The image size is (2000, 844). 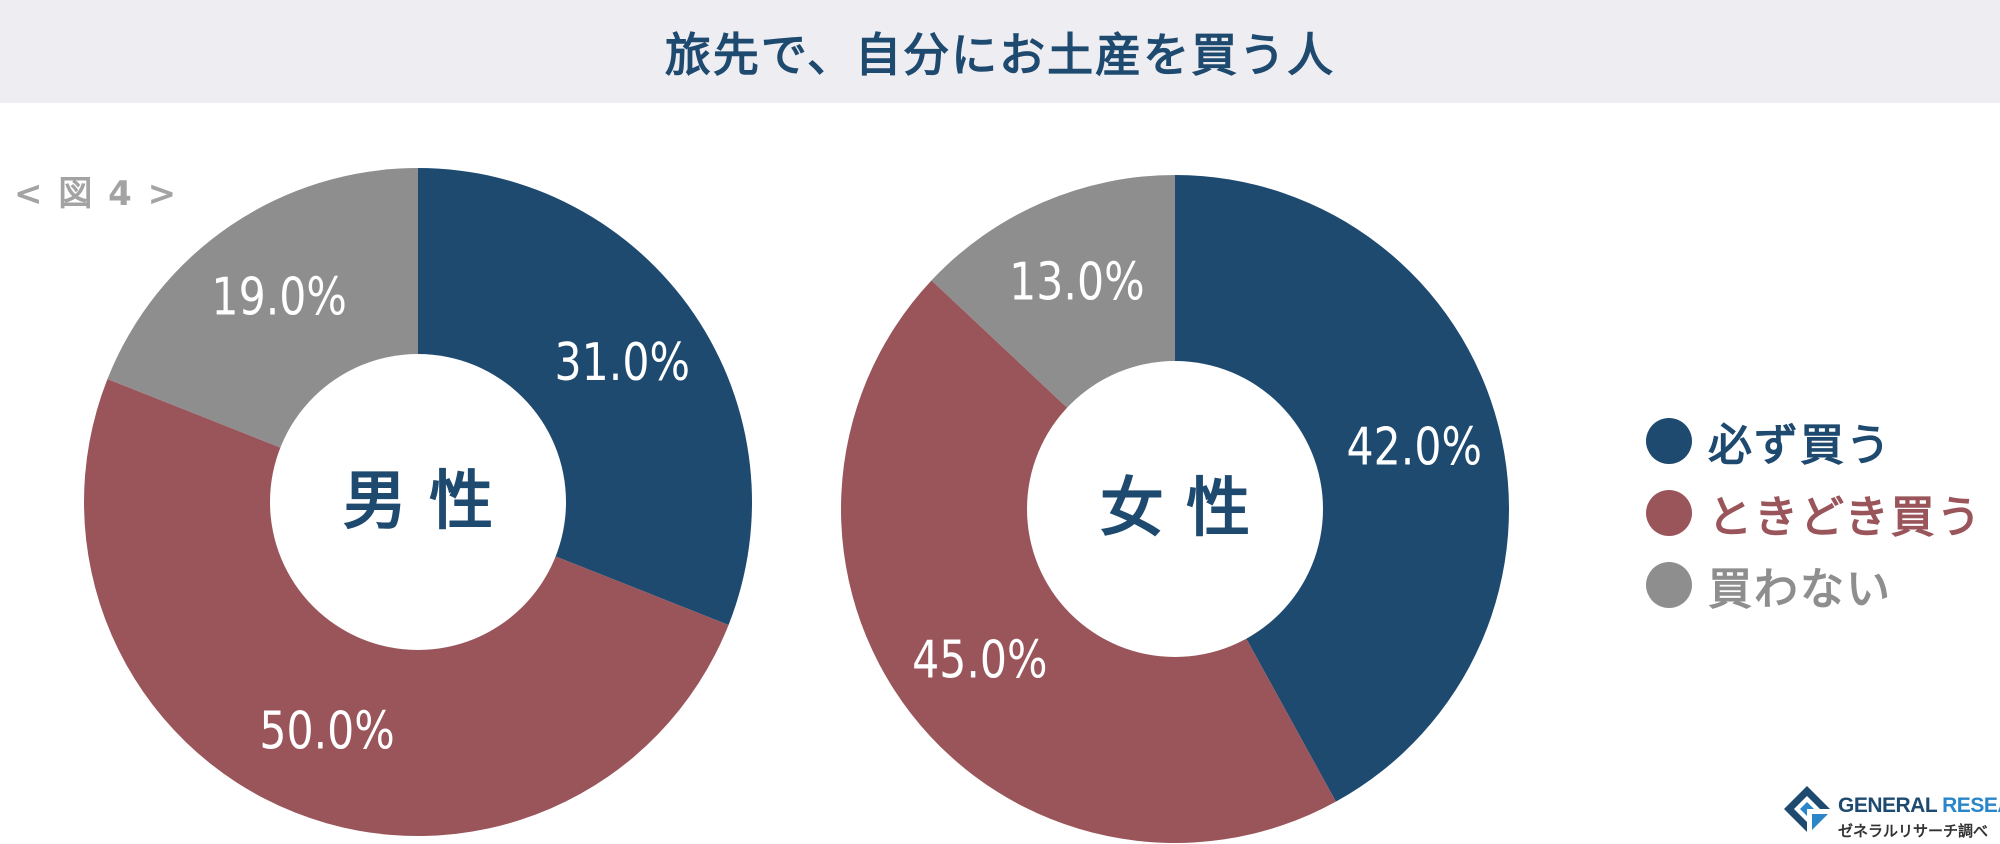 What do you see at coordinates (1800, 589) in the screenshot?
I see `legend-label-never: 買わない` at bounding box center [1800, 589].